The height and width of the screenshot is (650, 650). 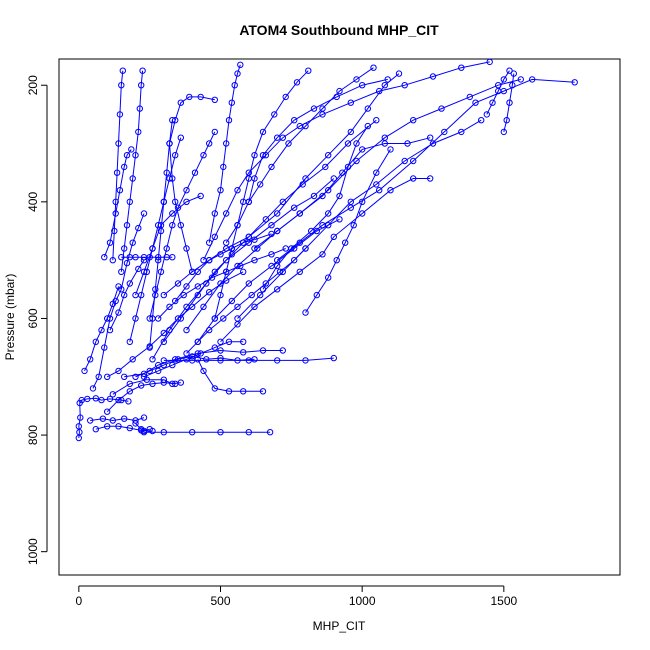 What do you see at coordinates (362, 601) in the screenshot?
I see `x-tick-label: 1000` at bounding box center [362, 601].